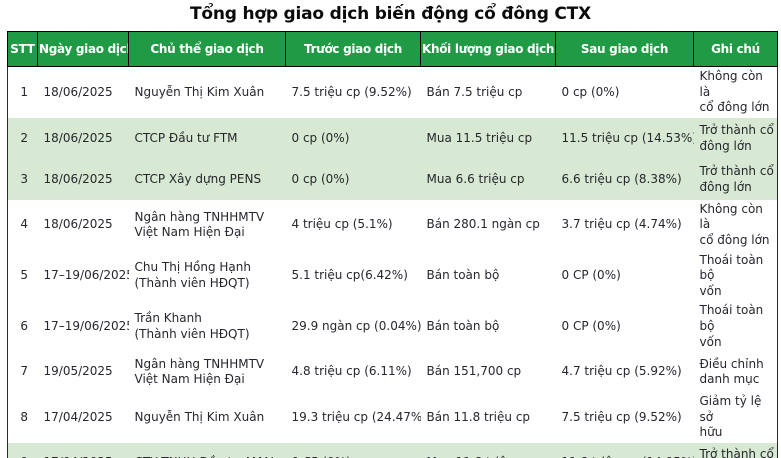 The width and height of the screenshot is (781, 458). Describe the element at coordinates (207, 450) in the screenshot. I see `cell-chu-the: CTY TNHH Đầu tư AMAI` at that location.